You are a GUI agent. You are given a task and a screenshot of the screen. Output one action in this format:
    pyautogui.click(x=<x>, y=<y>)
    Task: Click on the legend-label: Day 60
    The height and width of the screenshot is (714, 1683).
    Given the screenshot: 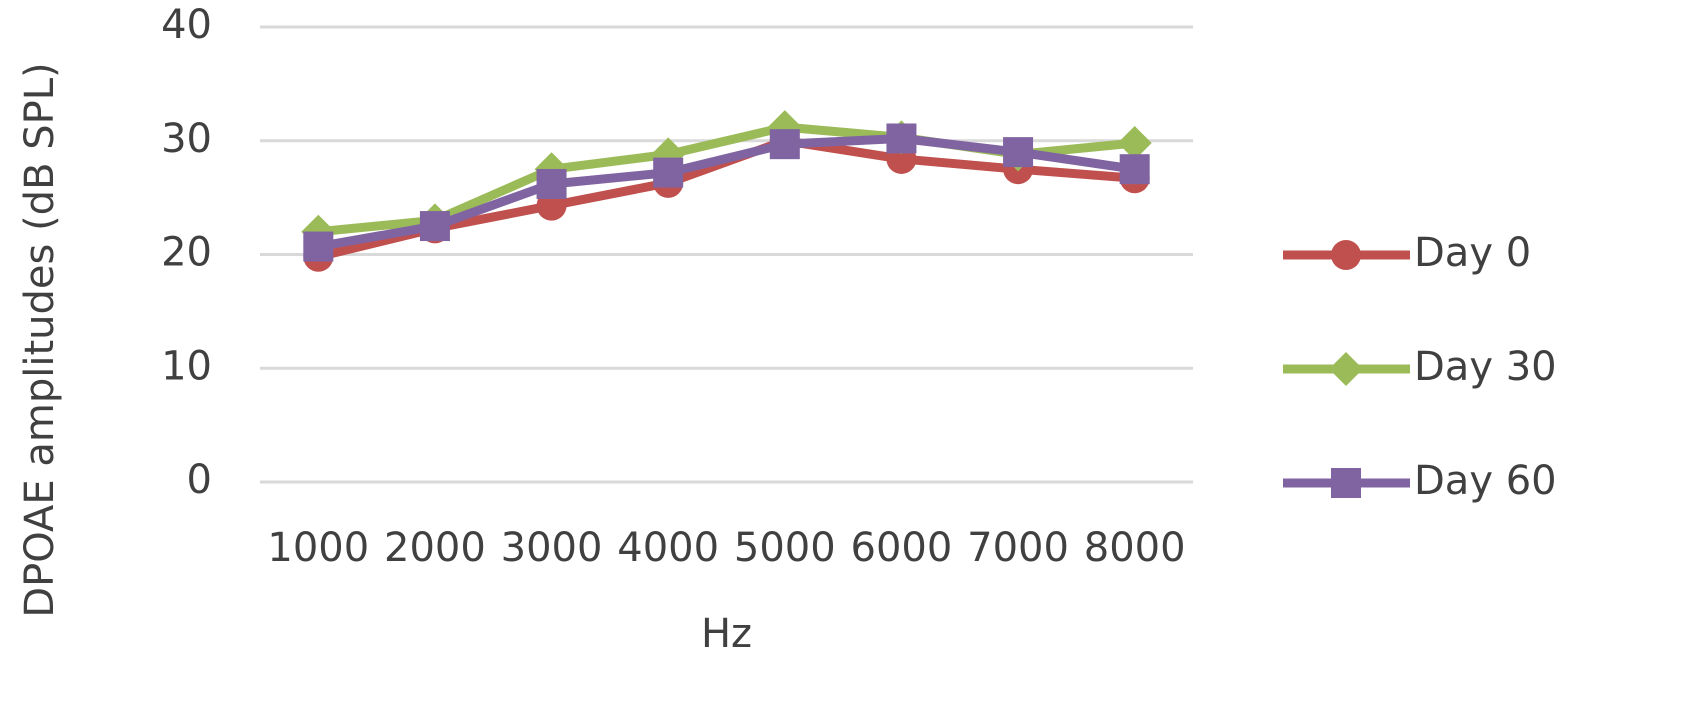 What is the action you would take?
    pyautogui.click(x=1485, y=481)
    